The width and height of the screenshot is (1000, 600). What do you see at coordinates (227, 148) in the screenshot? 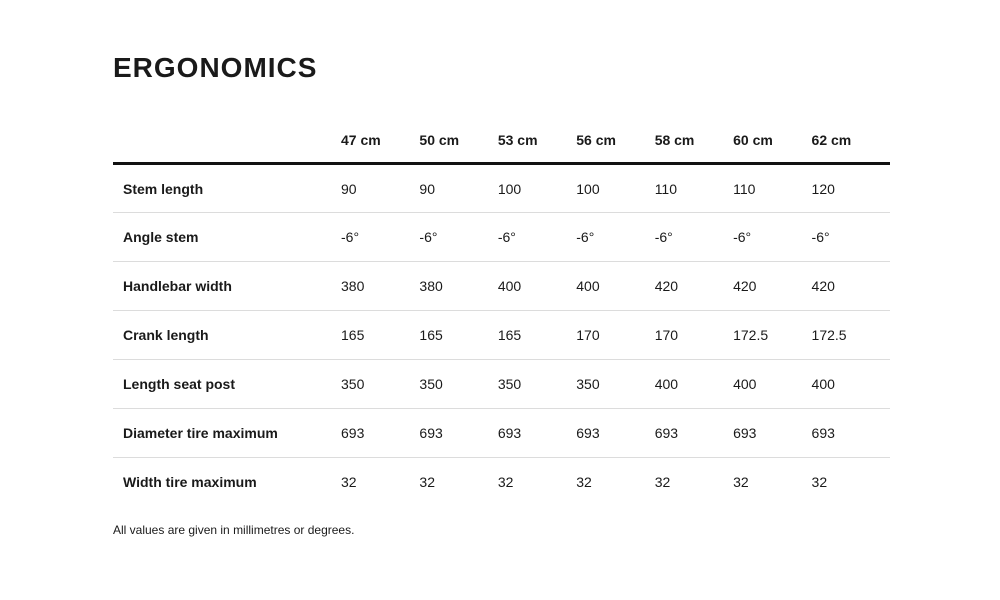
I see `header-label-spacer` at bounding box center [227, 148].